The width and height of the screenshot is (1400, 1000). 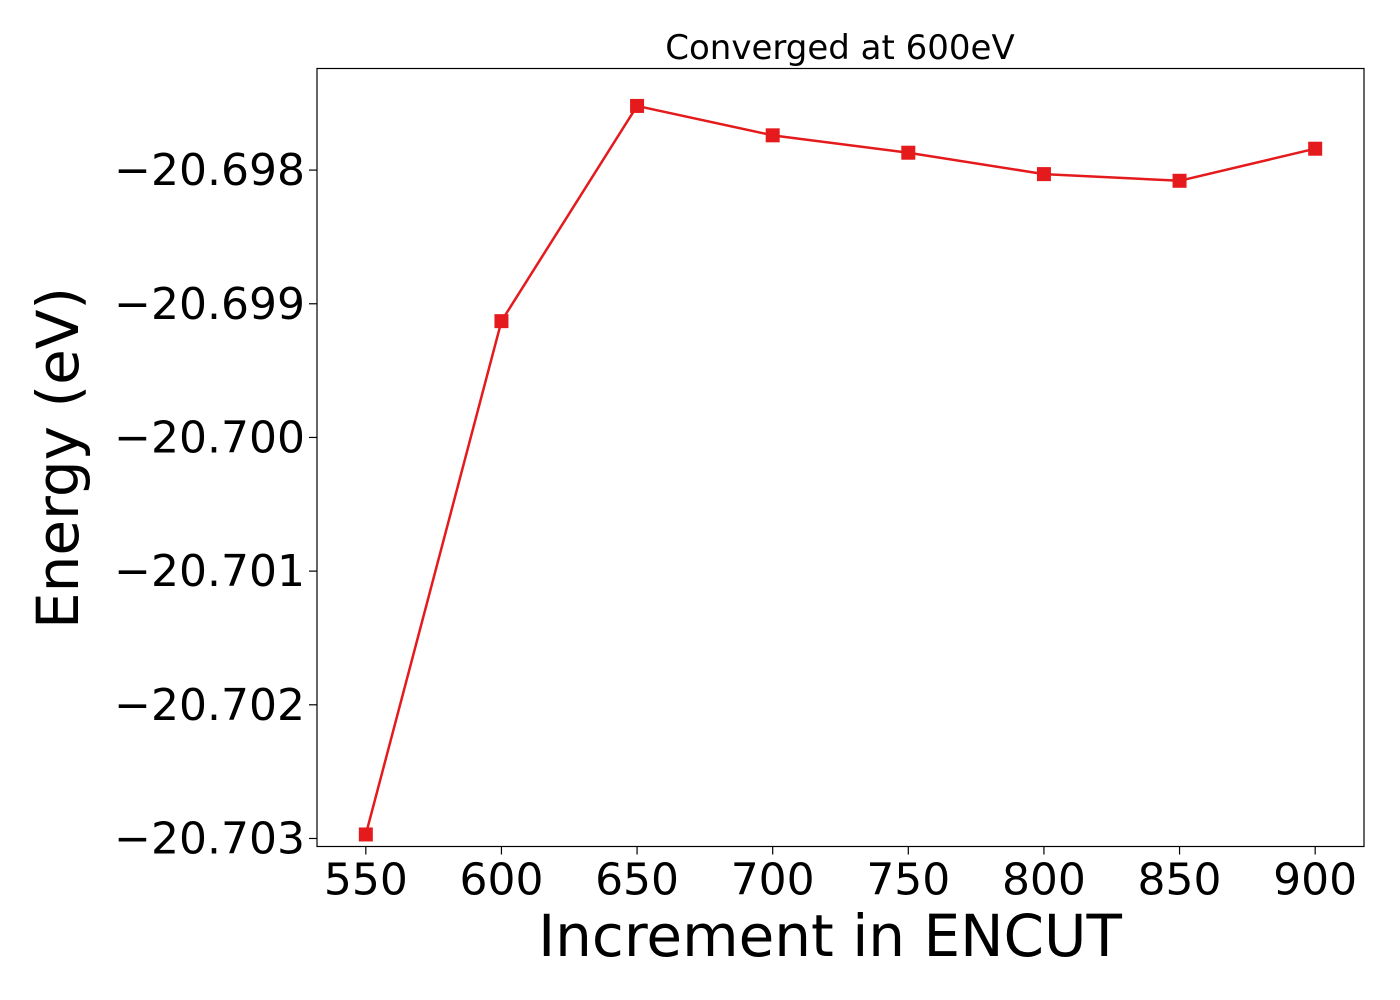 What do you see at coordinates (366, 880) in the screenshot?
I see `x-tick-label: 550` at bounding box center [366, 880].